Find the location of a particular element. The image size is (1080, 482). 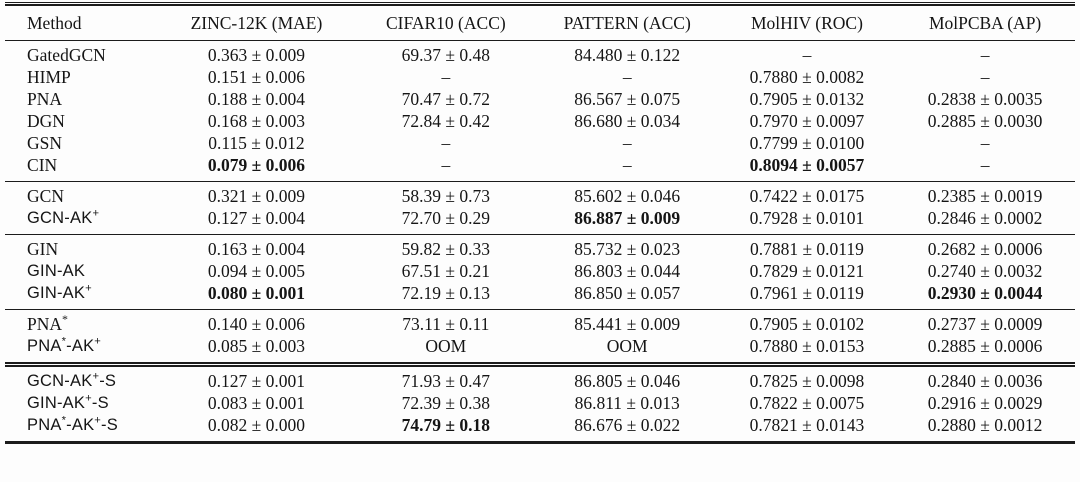

value-cell: 0.127 ± 0.004 is located at coordinates (256, 218).